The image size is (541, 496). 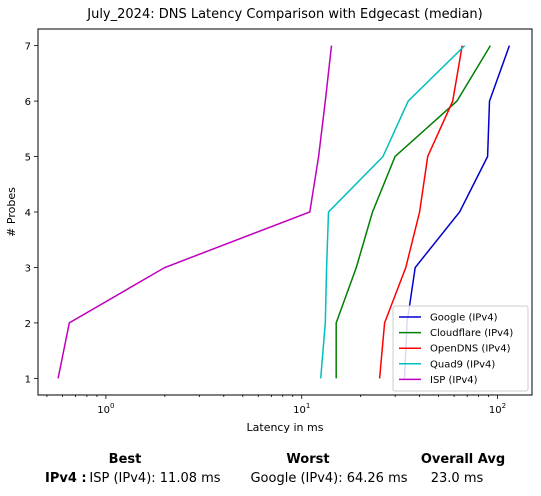 I want to click on overall-avg-header: Overall Avg, so click(x=463, y=459).